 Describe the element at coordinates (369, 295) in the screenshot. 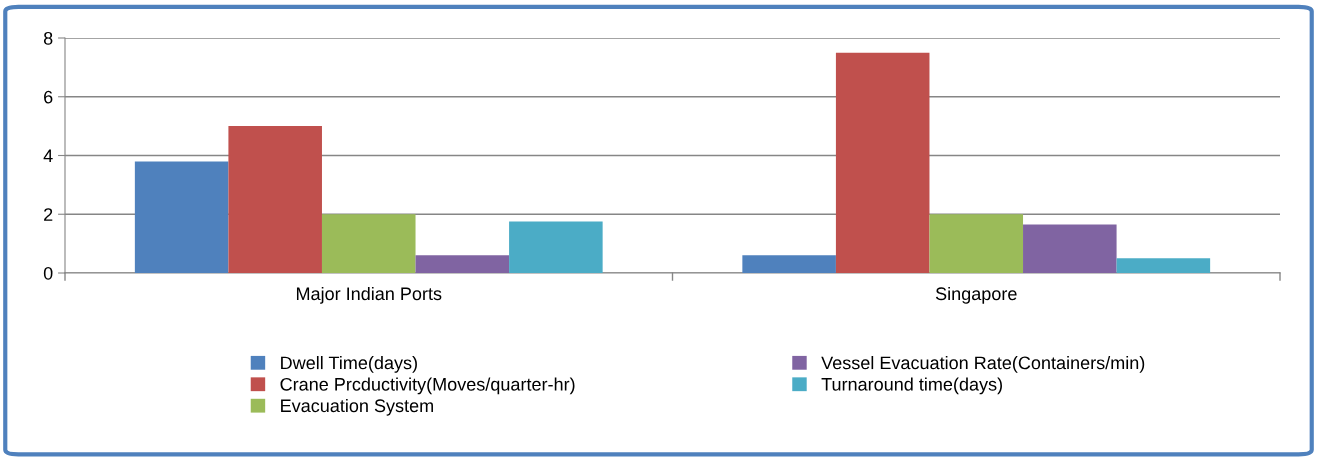

I see `x-tick-label: Major Indian Ports` at that location.